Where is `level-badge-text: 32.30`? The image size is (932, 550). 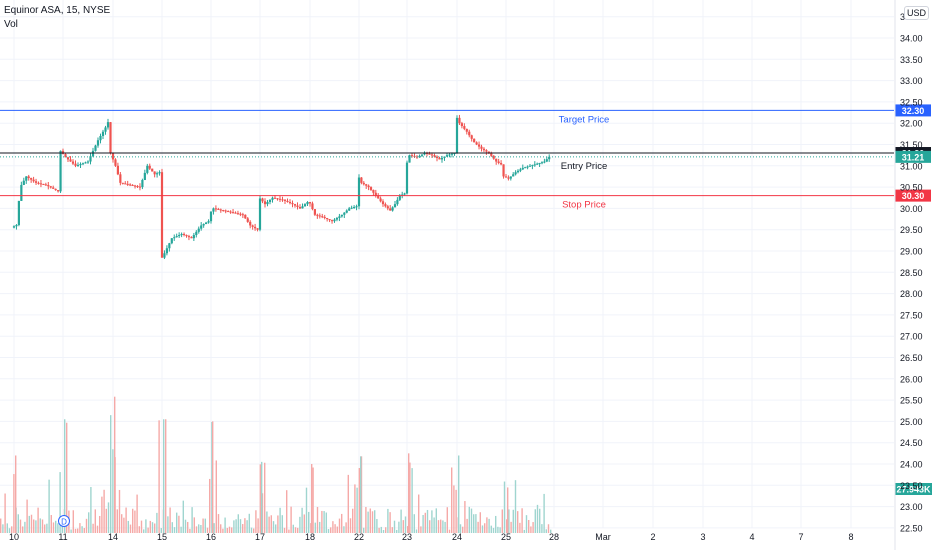 level-badge-text: 32.30 is located at coordinates (913, 111).